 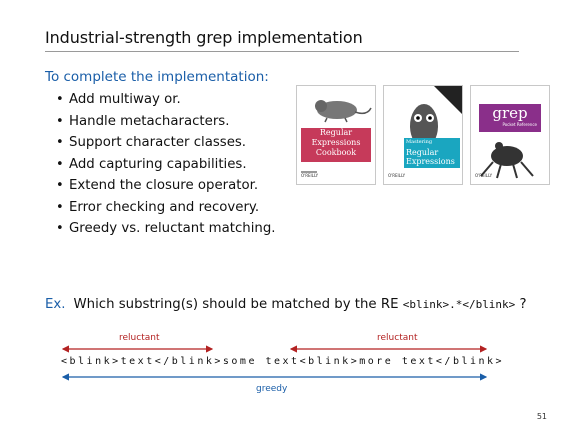 I want to click on bullet-text: Add capturing capabilities., so click(x=158, y=164).